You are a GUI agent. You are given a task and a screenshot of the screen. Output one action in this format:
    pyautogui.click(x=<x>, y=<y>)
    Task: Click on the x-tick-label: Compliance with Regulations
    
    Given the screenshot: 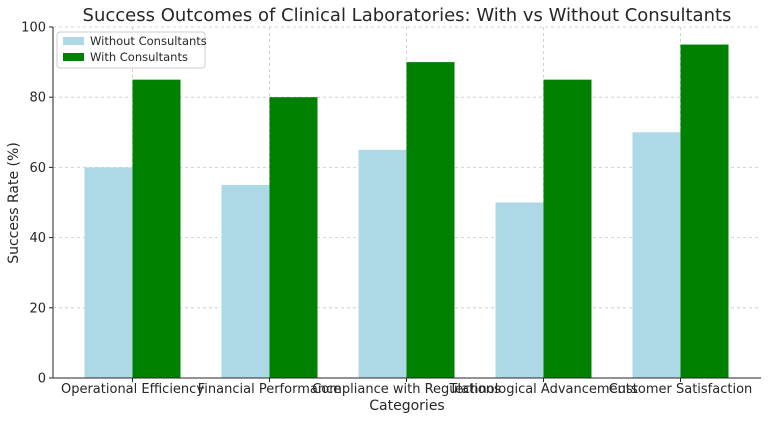 What is the action you would take?
    pyautogui.click(x=406, y=389)
    